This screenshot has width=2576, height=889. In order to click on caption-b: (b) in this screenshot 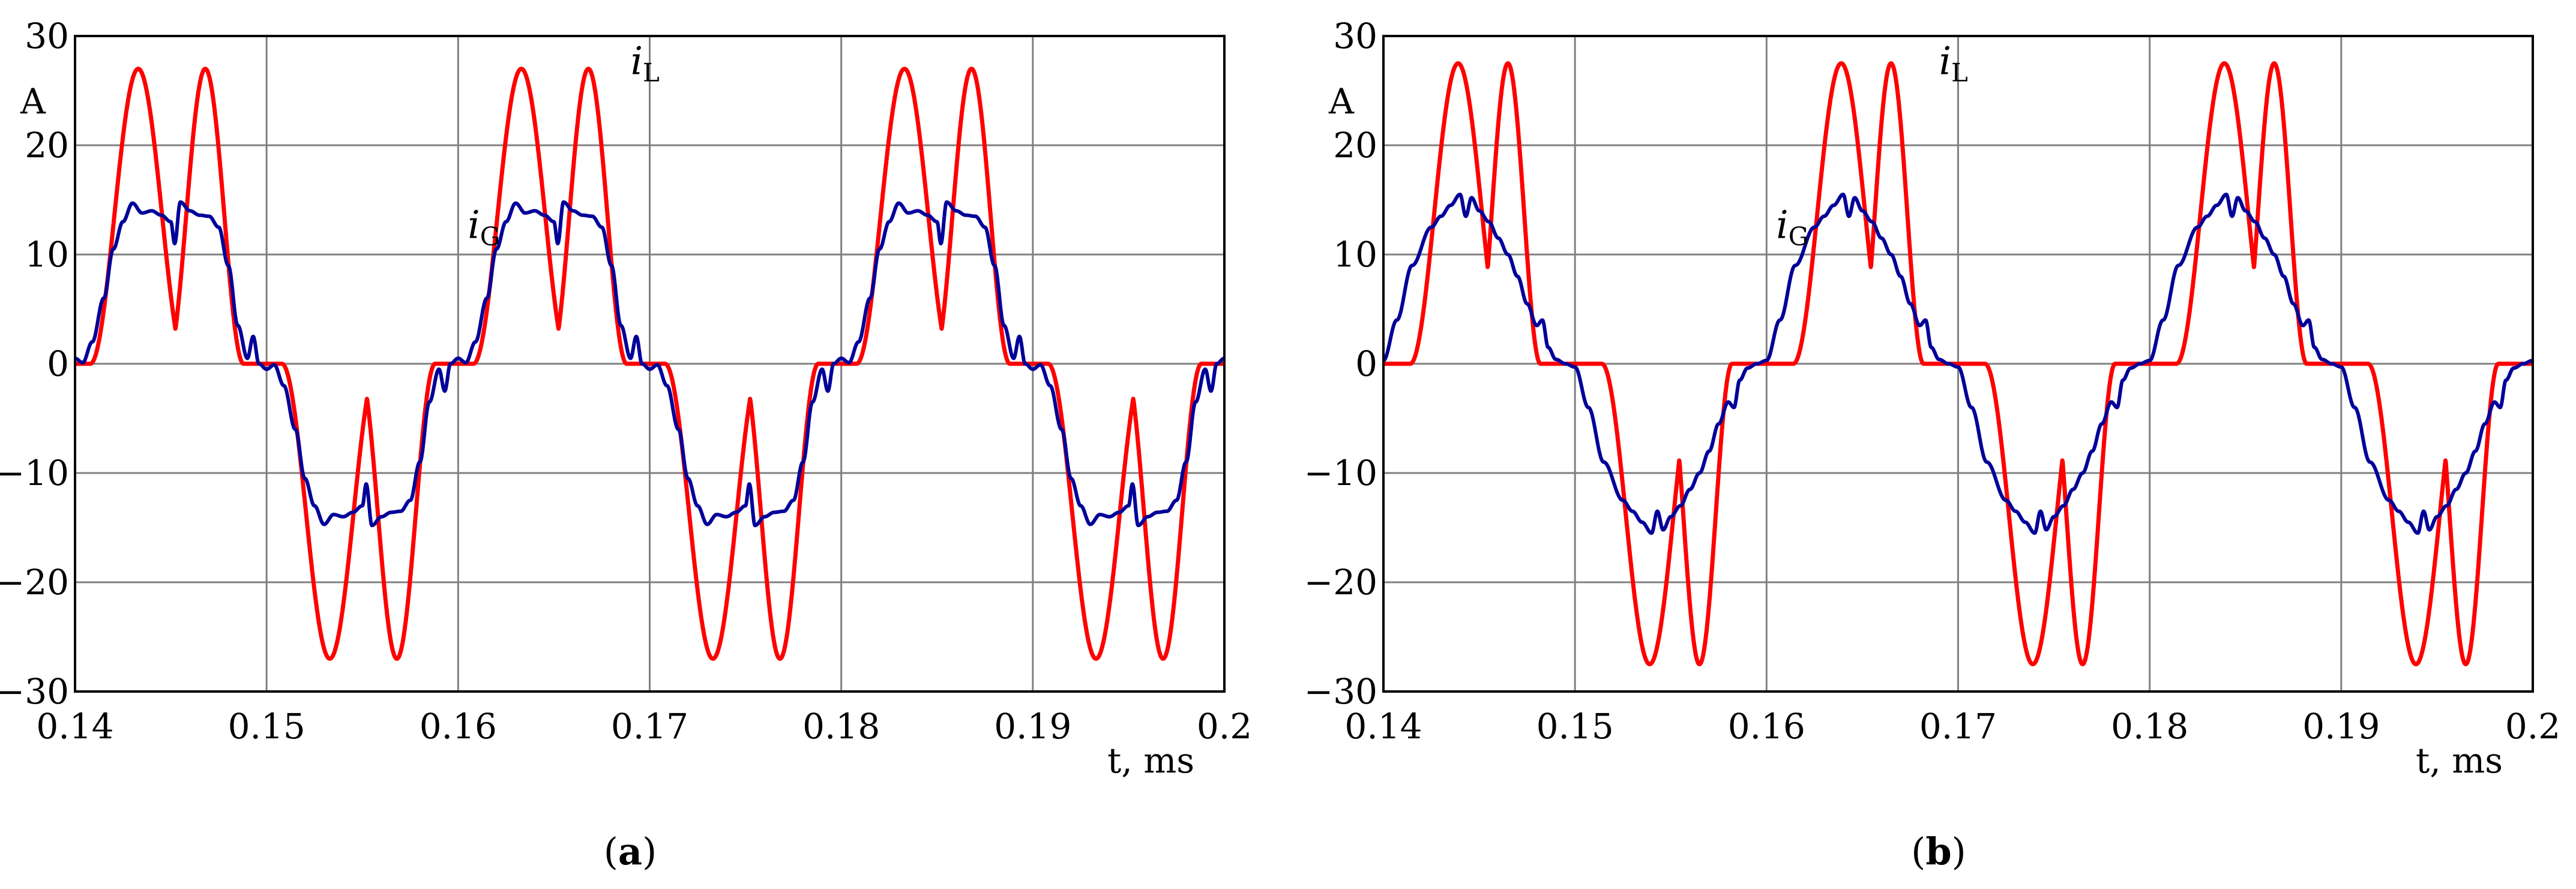, I will do `click(1939, 851)`.